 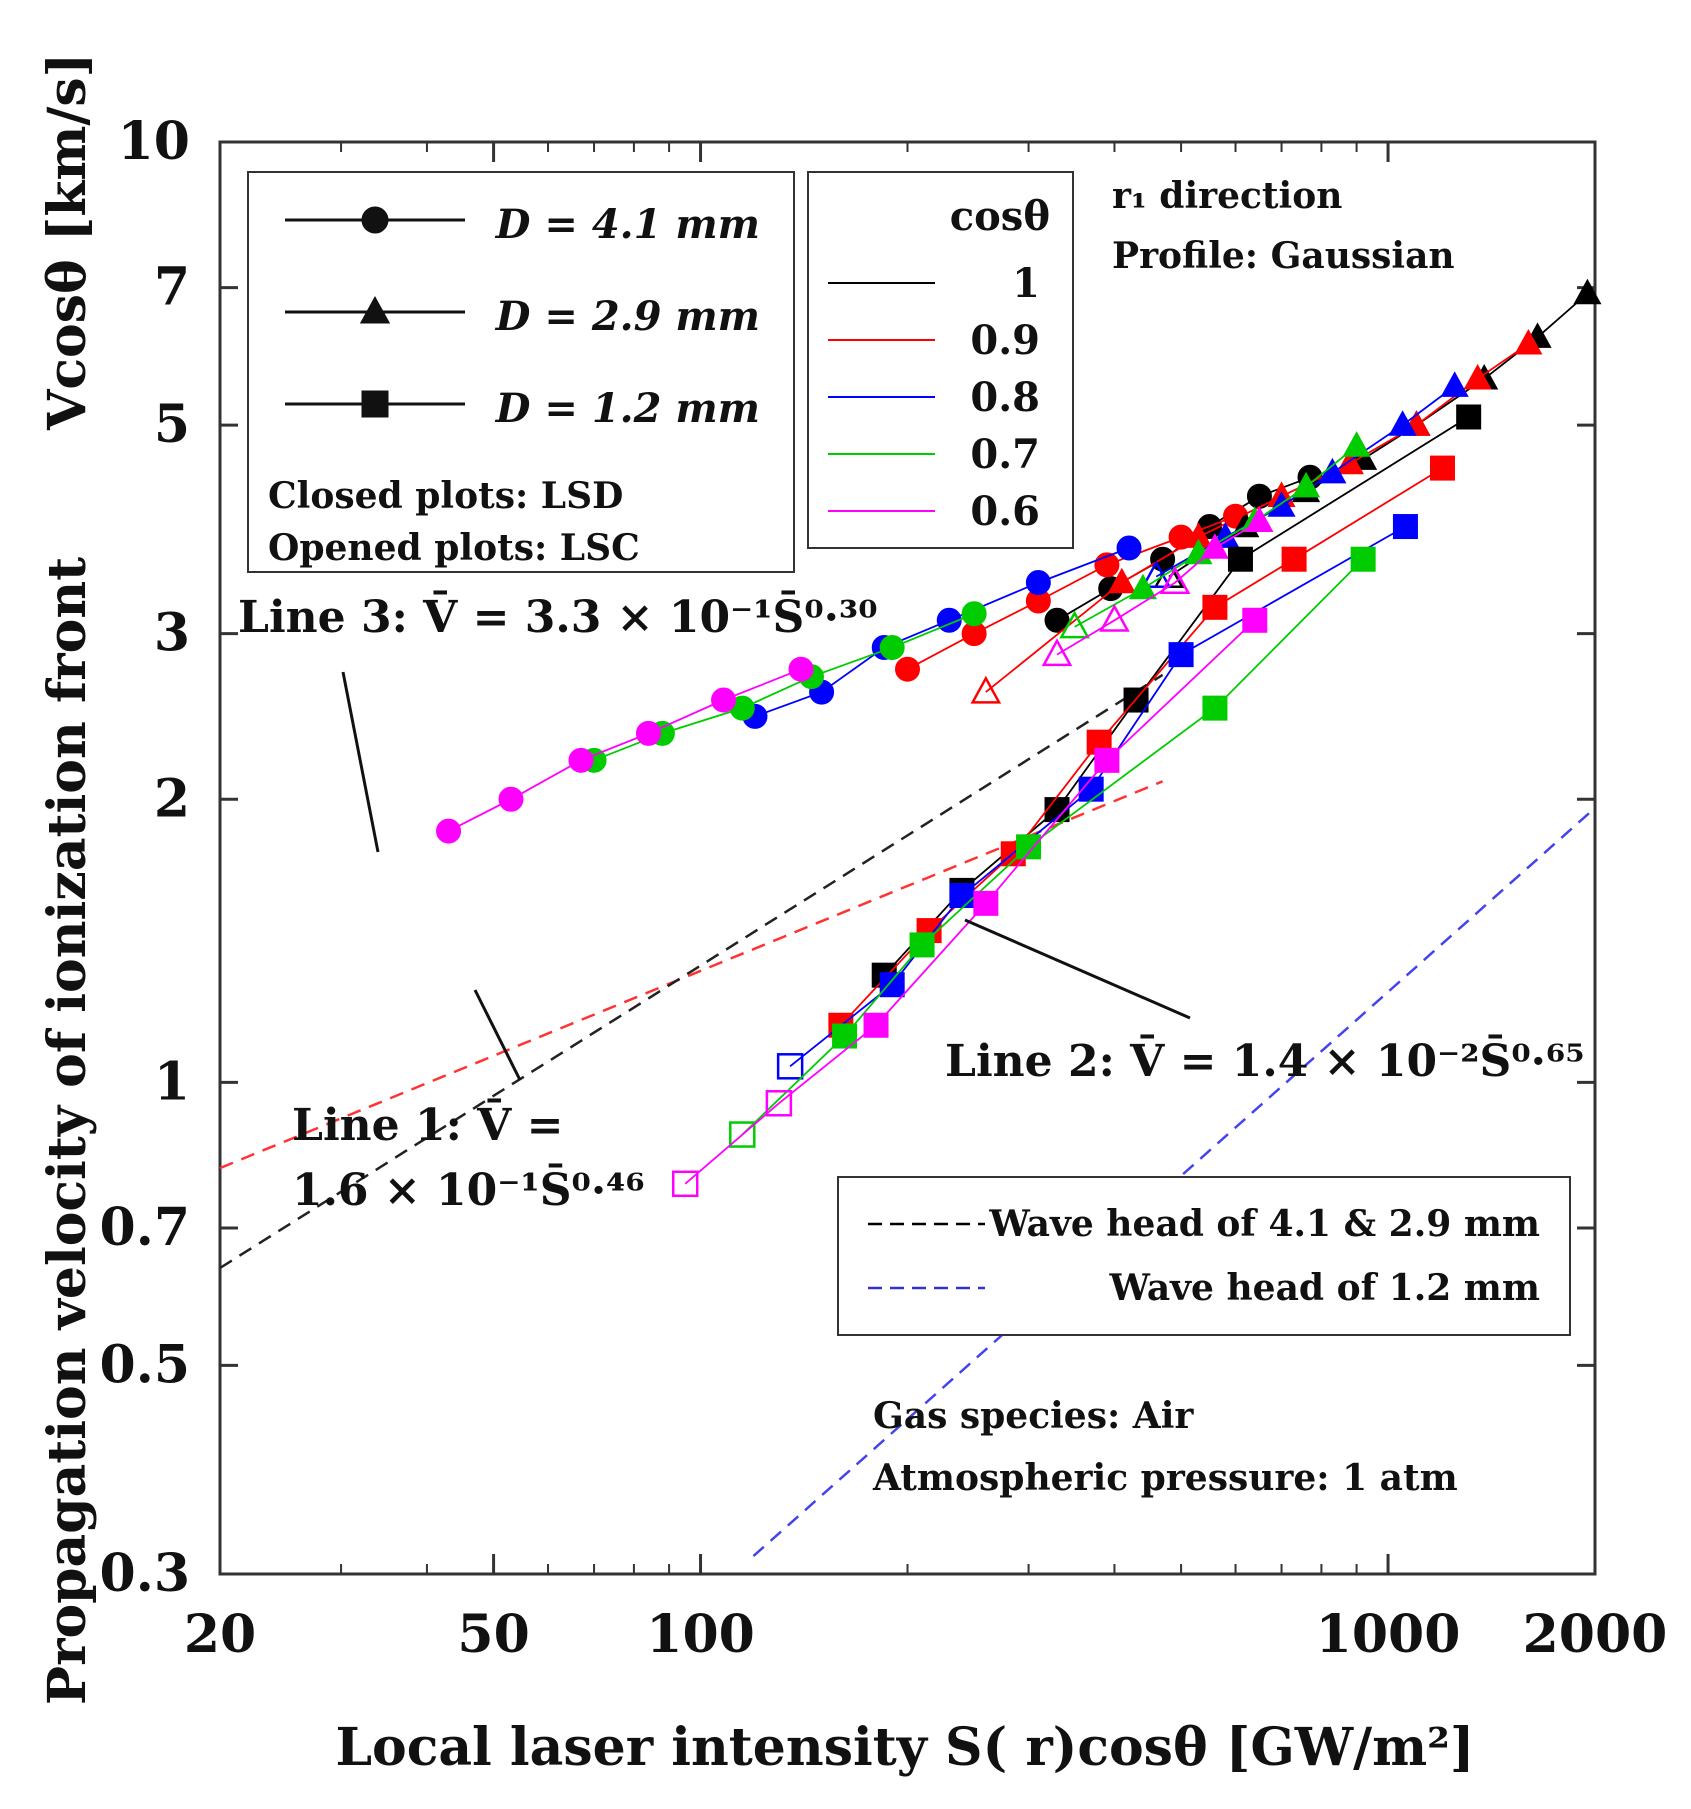 What do you see at coordinates (1026, 283) in the screenshot?
I see `cos-legend-label: 1` at bounding box center [1026, 283].